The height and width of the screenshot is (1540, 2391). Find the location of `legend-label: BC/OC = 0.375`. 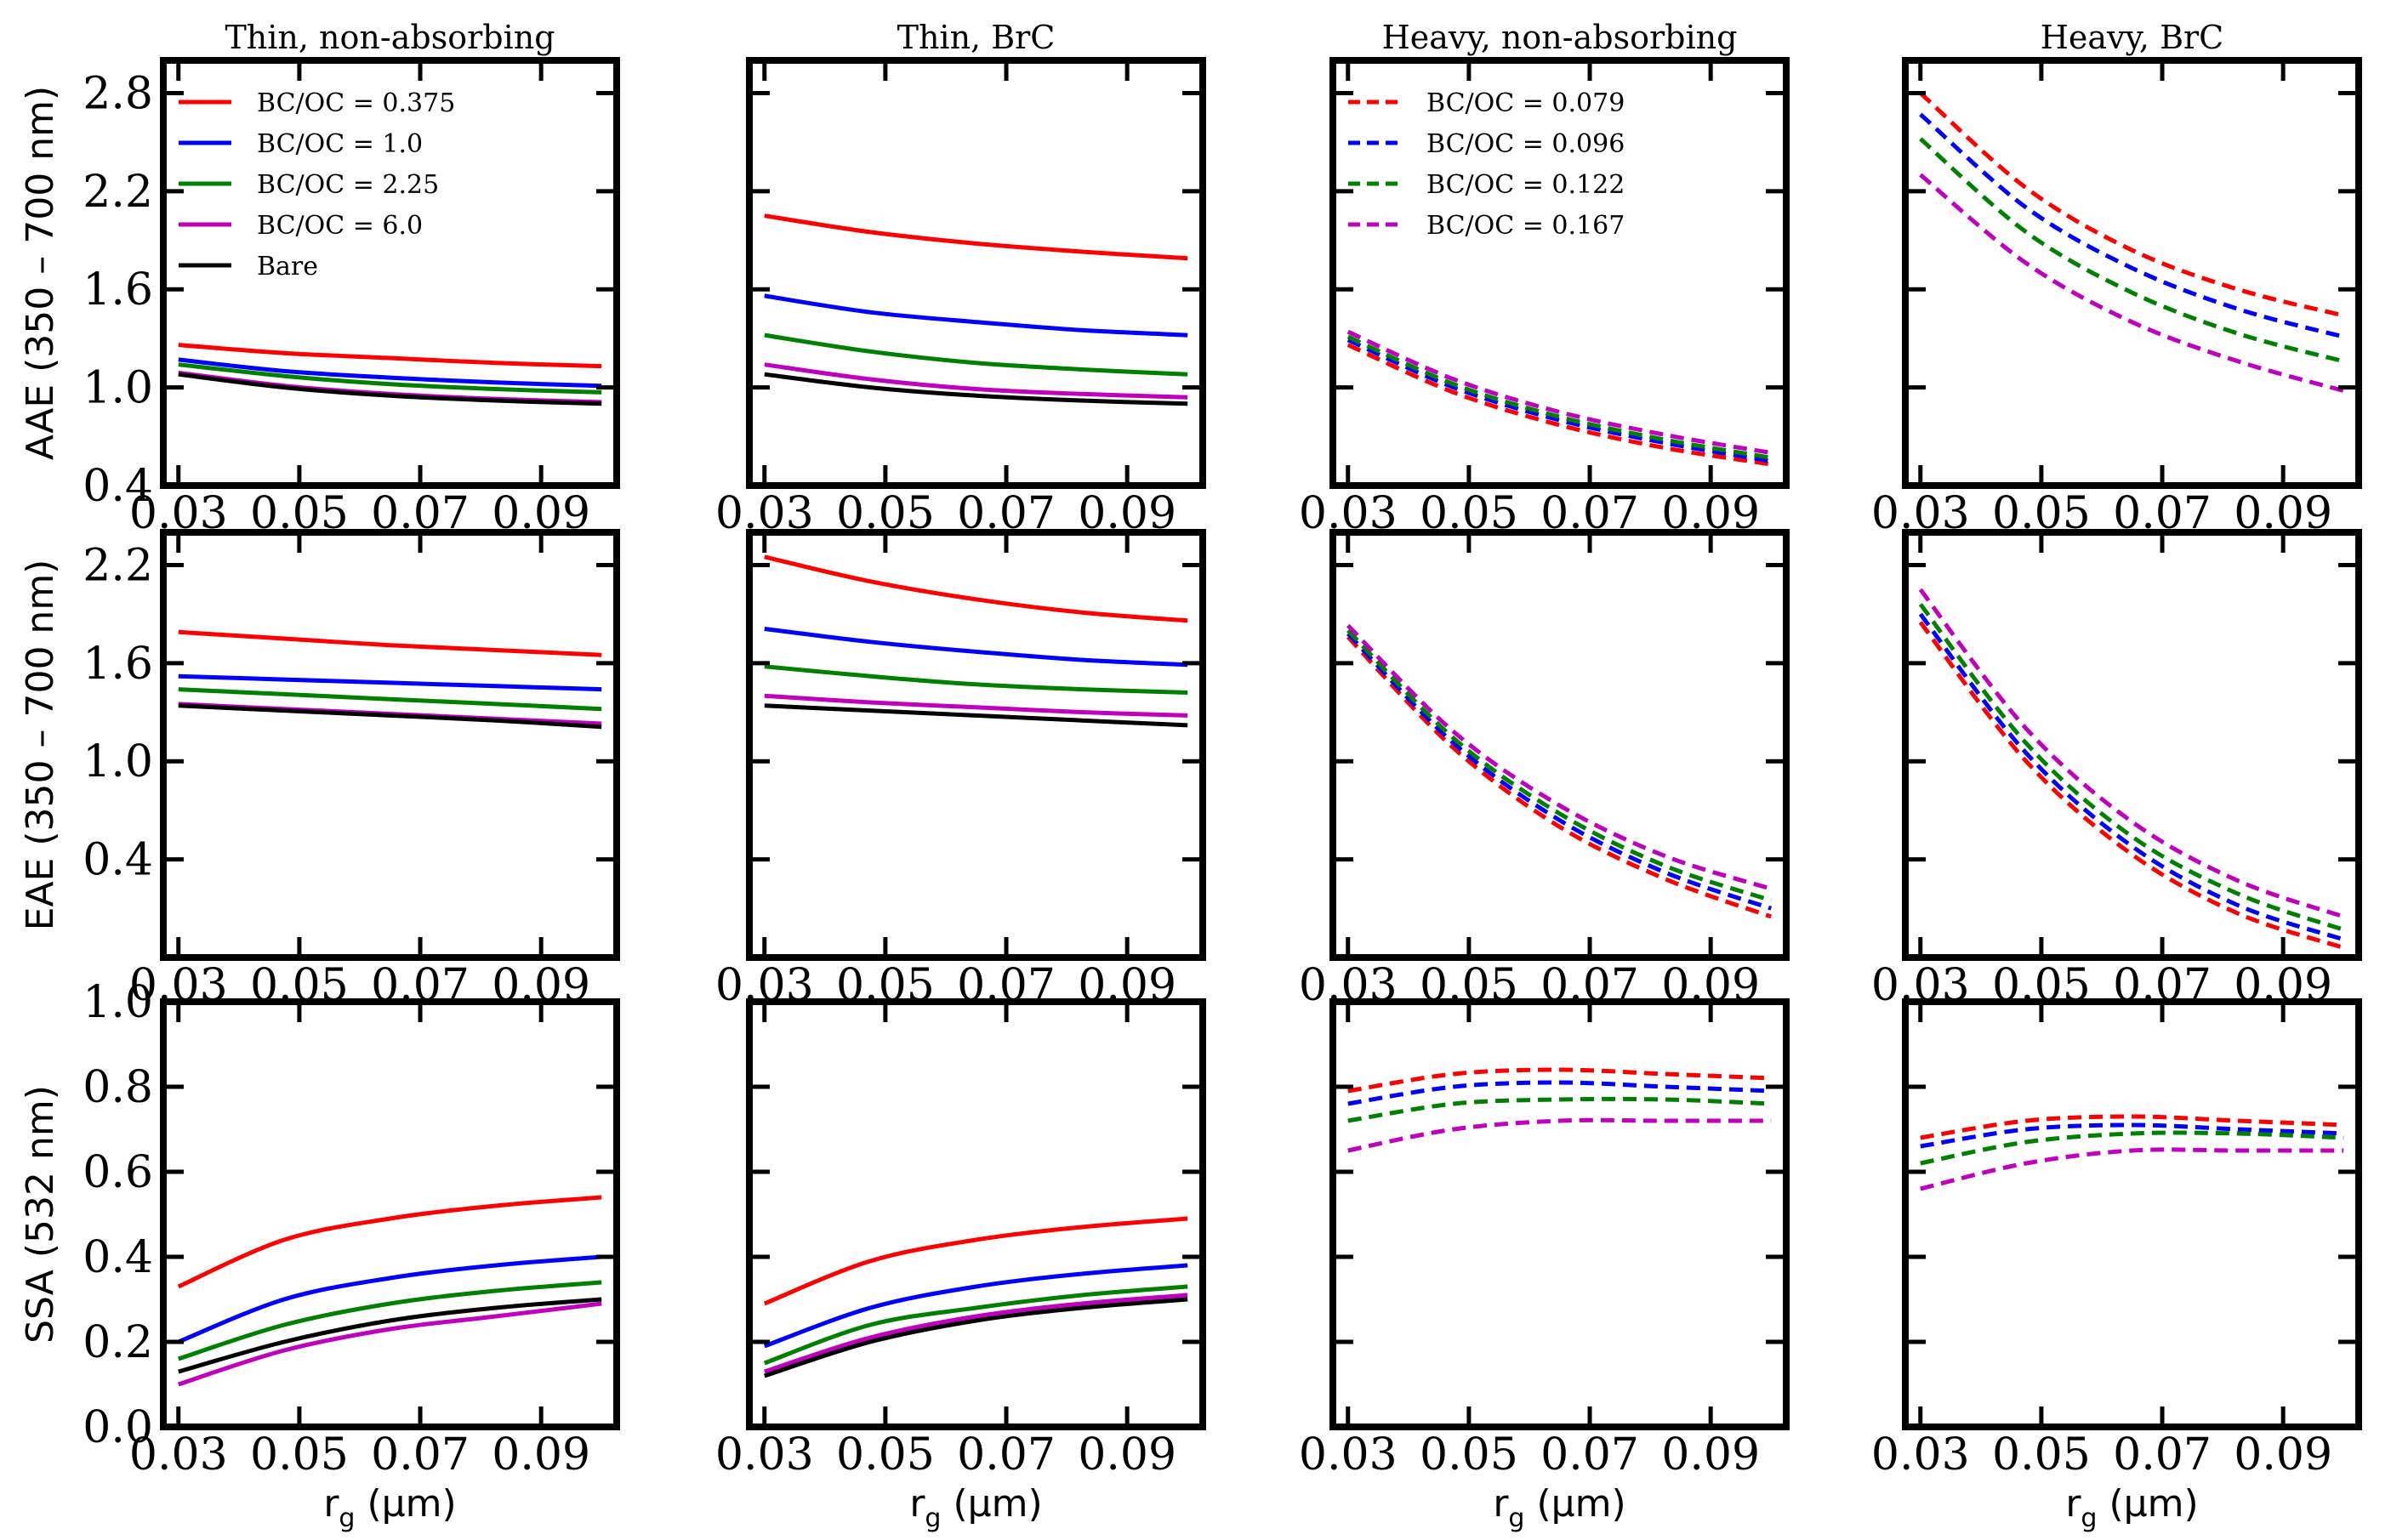

legend-label: BC/OC = 0.375 is located at coordinates (356, 103).